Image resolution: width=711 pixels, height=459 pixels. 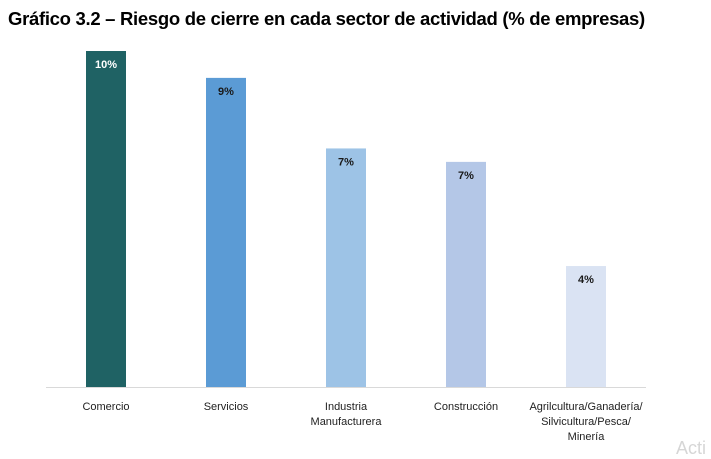 I want to click on data-label-1: 9%, so click(x=226, y=92).